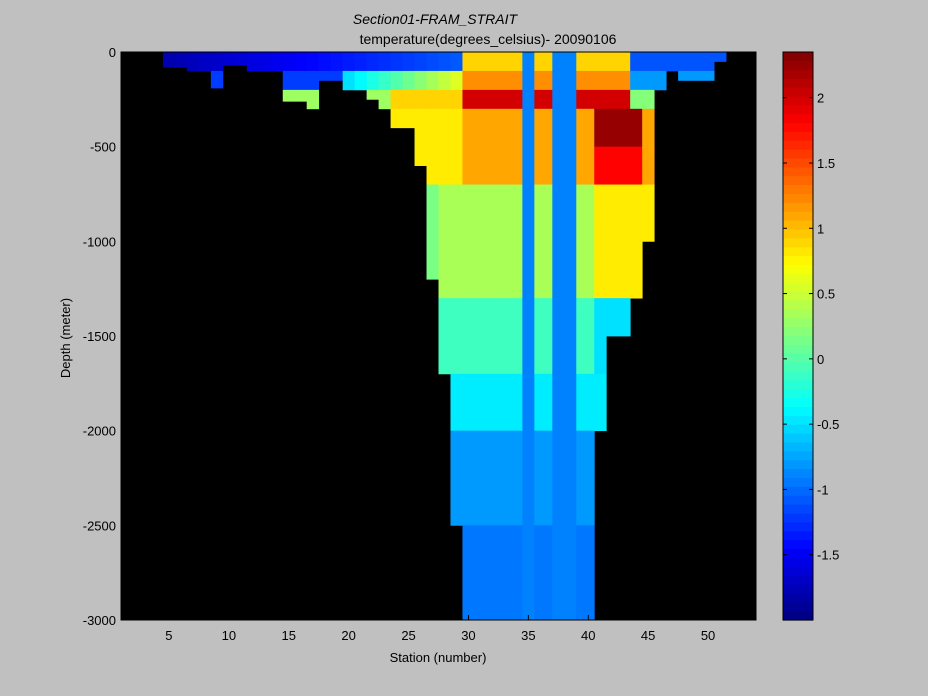 The image size is (928, 696). What do you see at coordinates (820, 98) in the screenshot?
I see `colorbar-tick-label: 2` at bounding box center [820, 98].